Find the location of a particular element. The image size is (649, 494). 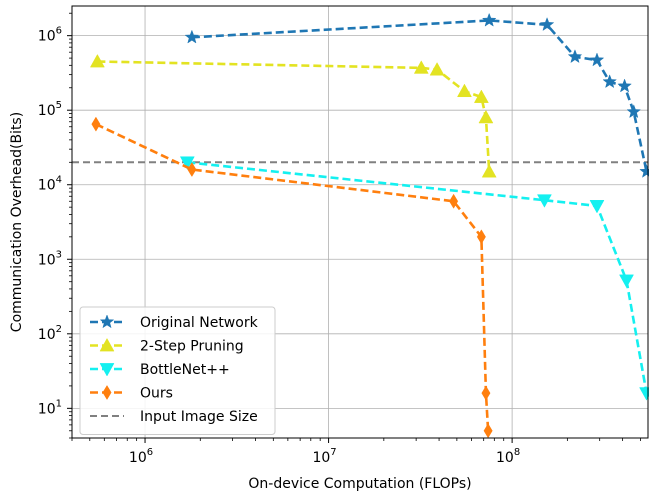

legend-marker-original-network is located at coordinates (107, 321).